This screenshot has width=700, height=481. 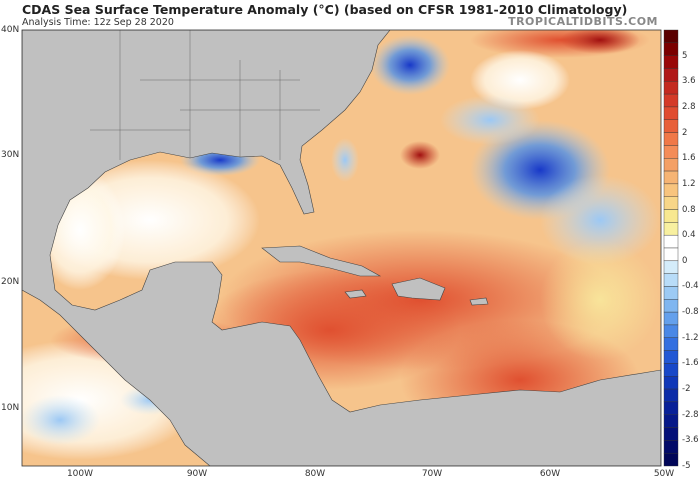 I want to click on lon-label-70w: 70W, so click(x=432, y=474).